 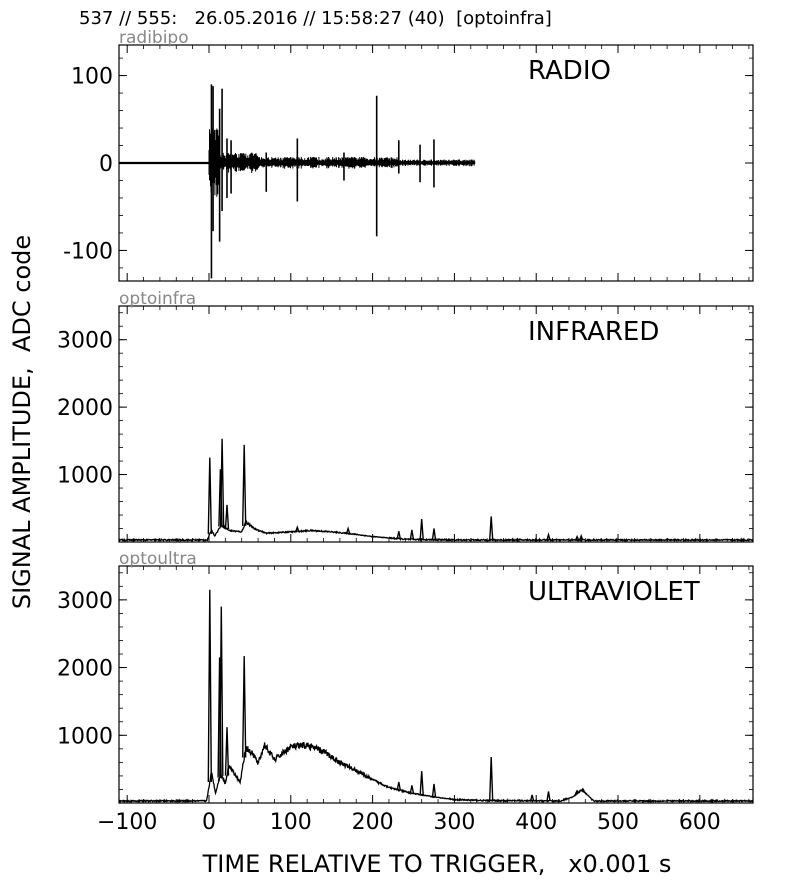 What do you see at coordinates (157, 299) in the screenshot?
I see `channel-label: optoinfra` at bounding box center [157, 299].